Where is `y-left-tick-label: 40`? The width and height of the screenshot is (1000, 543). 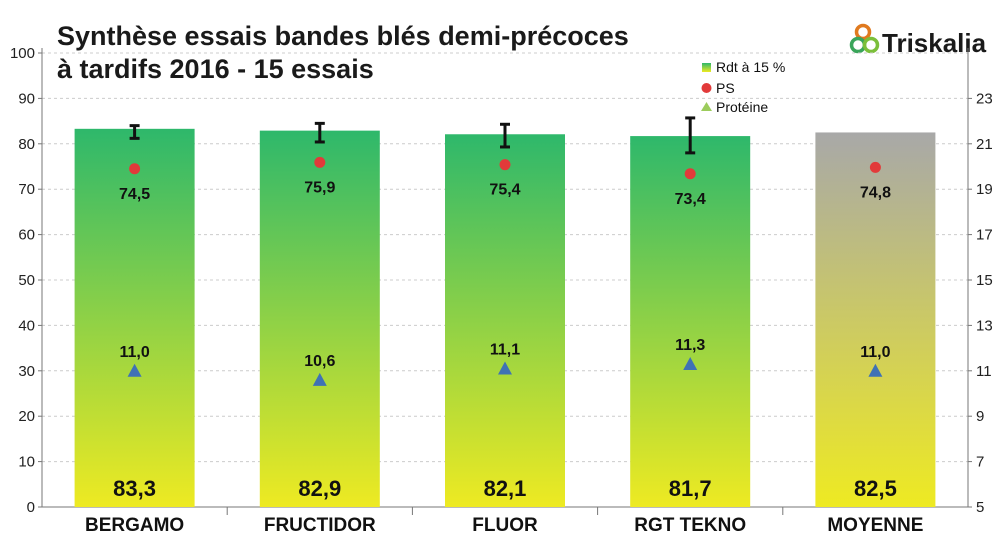
y-left-tick-label: 40 is located at coordinates (26, 325).